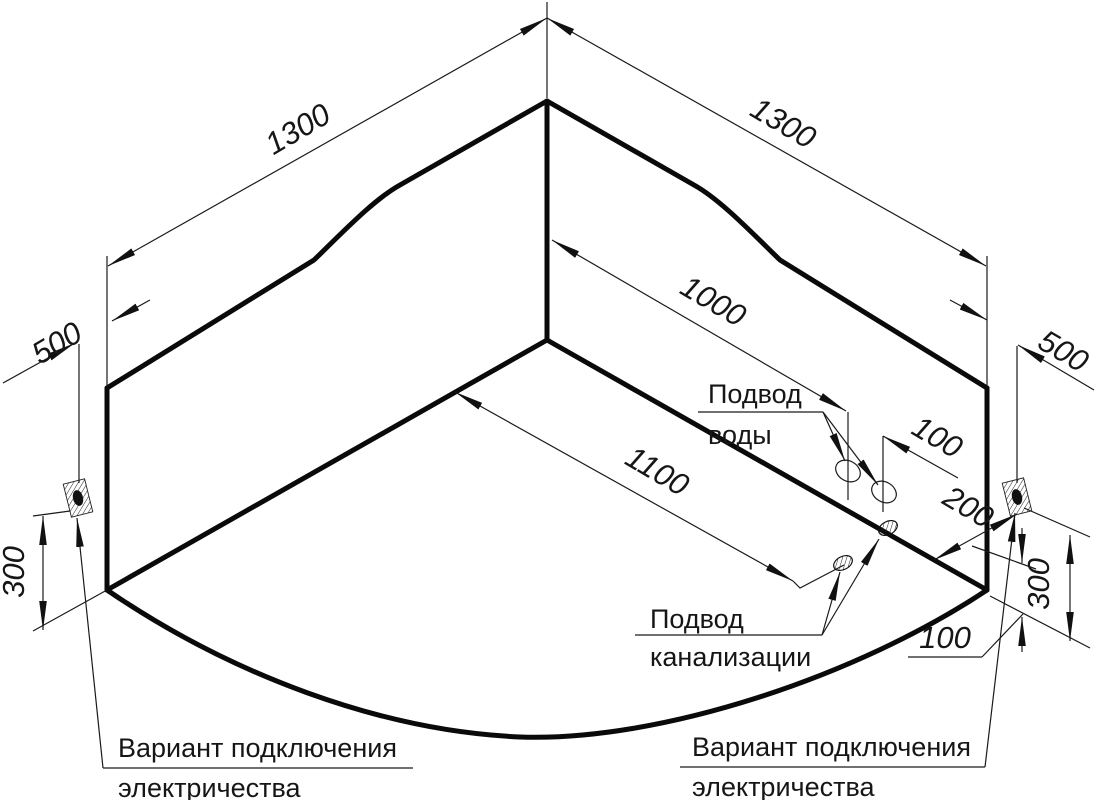  I want to click on dim-300-right-label: 300, so click(1038, 584).